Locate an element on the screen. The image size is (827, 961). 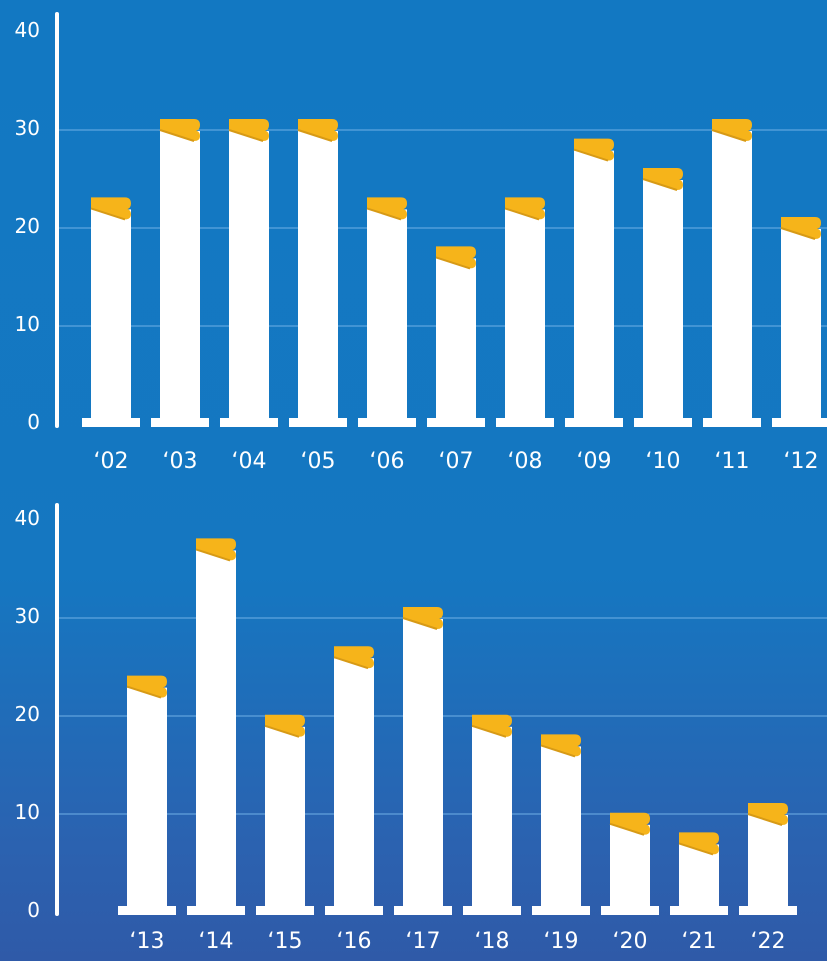
y-tick-label: 20 is located at coordinates (27, 226).